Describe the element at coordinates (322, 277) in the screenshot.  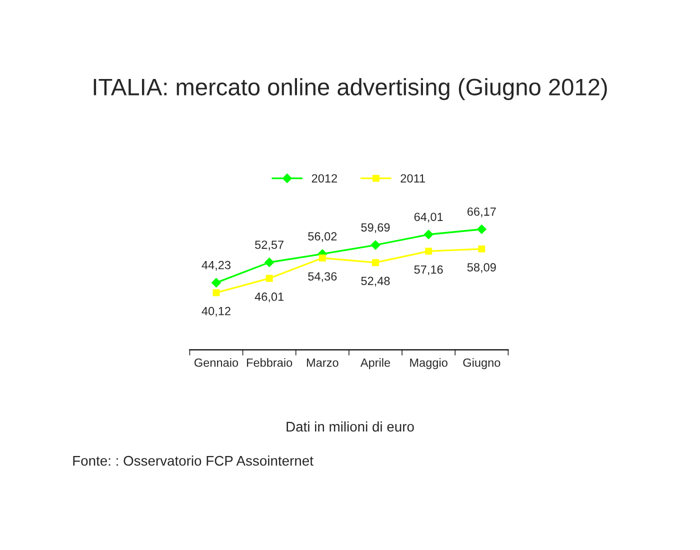
I see `data-label: 54,36` at that location.